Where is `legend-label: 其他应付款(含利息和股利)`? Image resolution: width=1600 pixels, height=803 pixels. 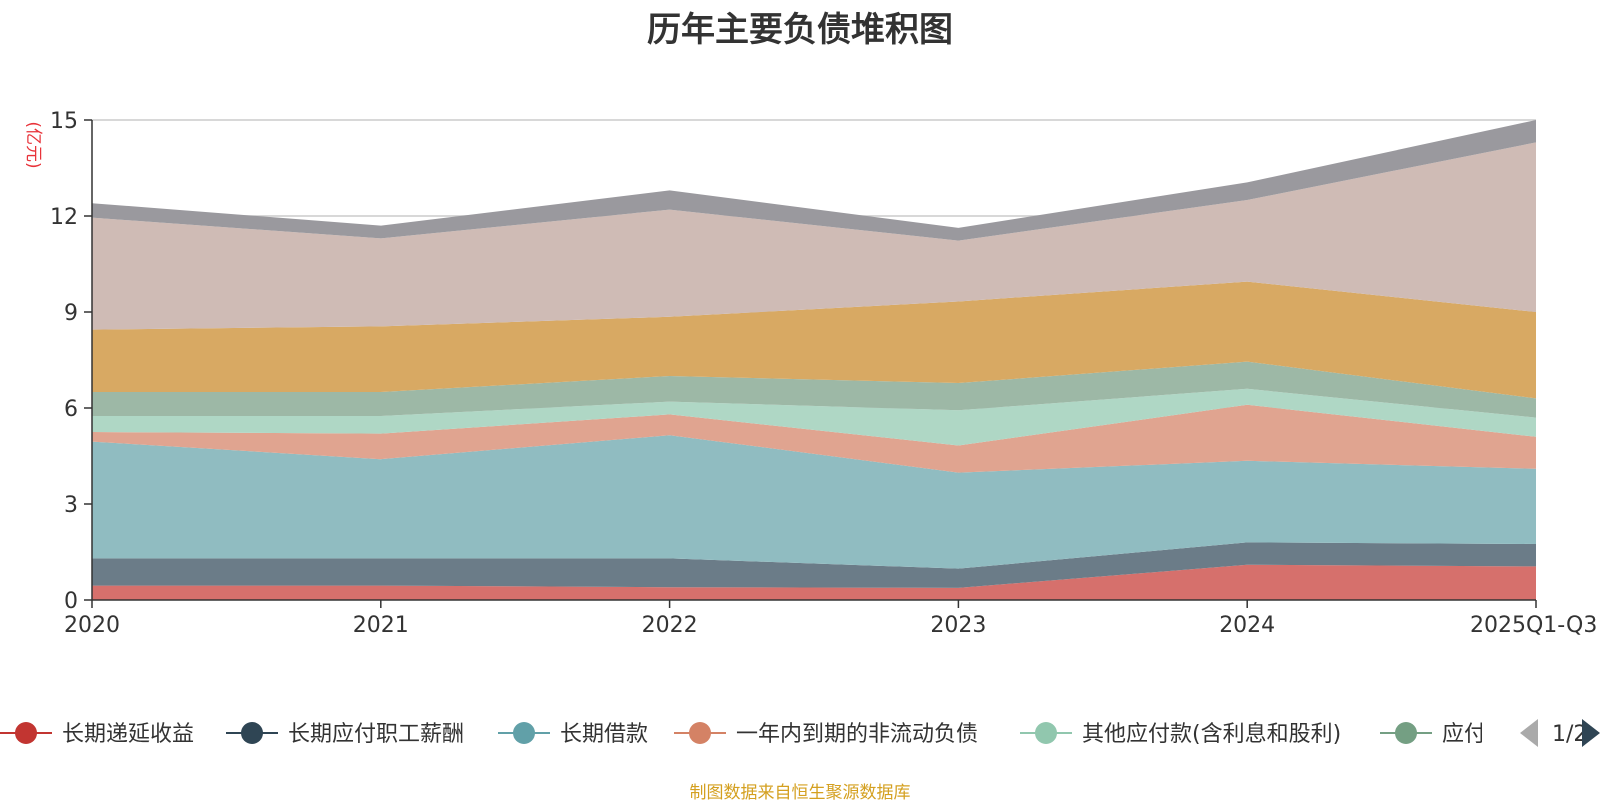
legend-label: 其他应付款(含利息和股利) is located at coordinates (1211, 734).